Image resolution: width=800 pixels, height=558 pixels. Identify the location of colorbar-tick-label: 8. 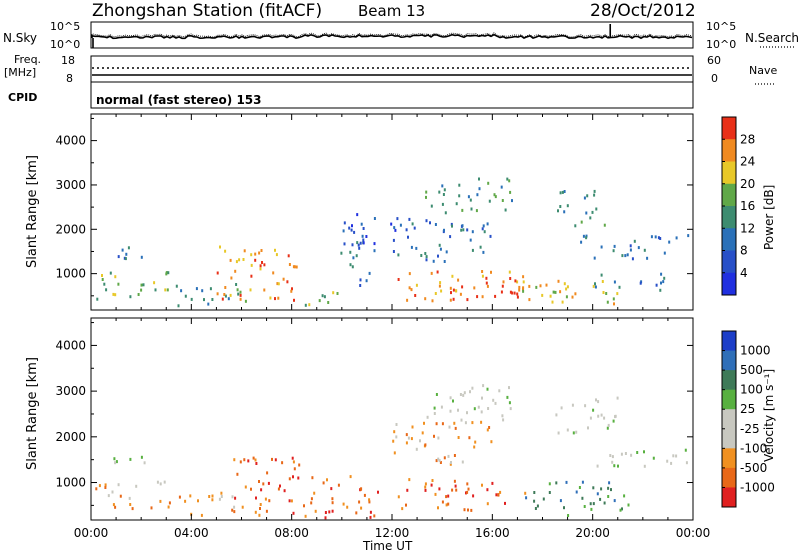
(744, 251).